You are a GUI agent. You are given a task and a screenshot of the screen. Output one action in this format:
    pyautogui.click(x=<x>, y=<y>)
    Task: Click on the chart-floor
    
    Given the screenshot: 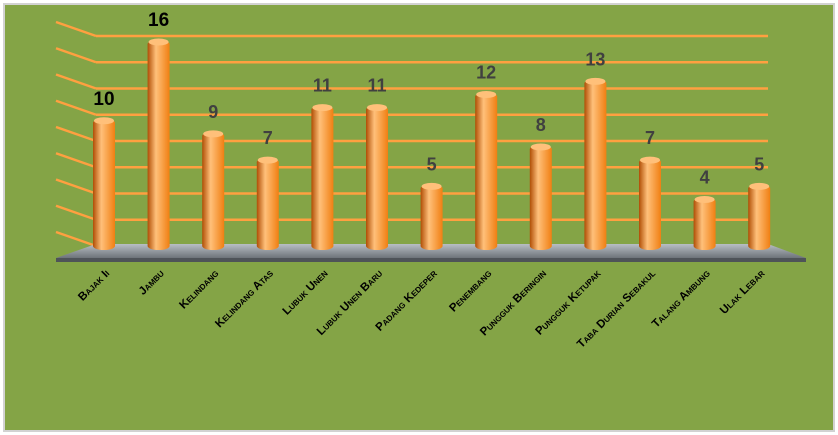 What is the action you would take?
    pyautogui.click(x=431, y=253)
    